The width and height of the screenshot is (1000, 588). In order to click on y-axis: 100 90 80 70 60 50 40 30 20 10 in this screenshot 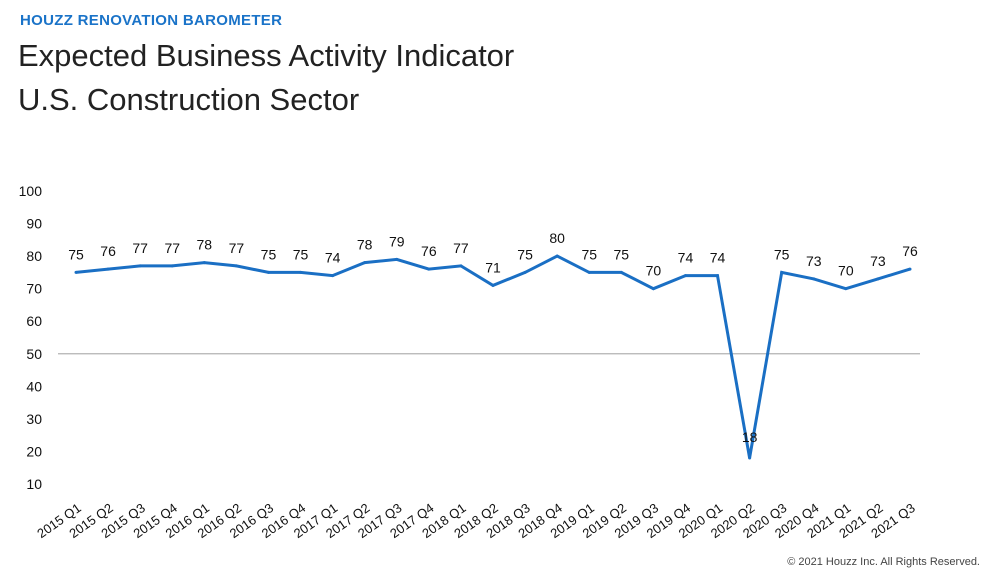, I will do `click(31, 337)`.